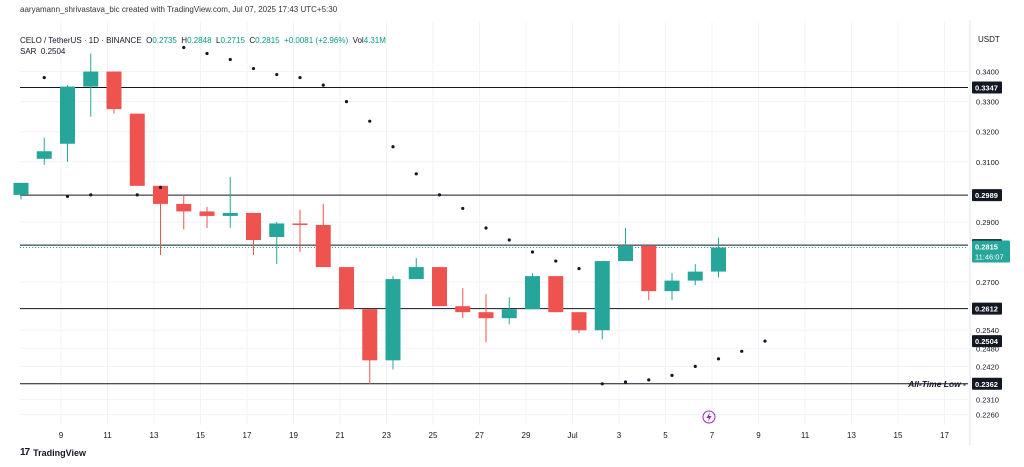 The image size is (1024, 467). What do you see at coordinates (293, 435) in the screenshot?
I see `time-tick-label: 19` at bounding box center [293, 435].